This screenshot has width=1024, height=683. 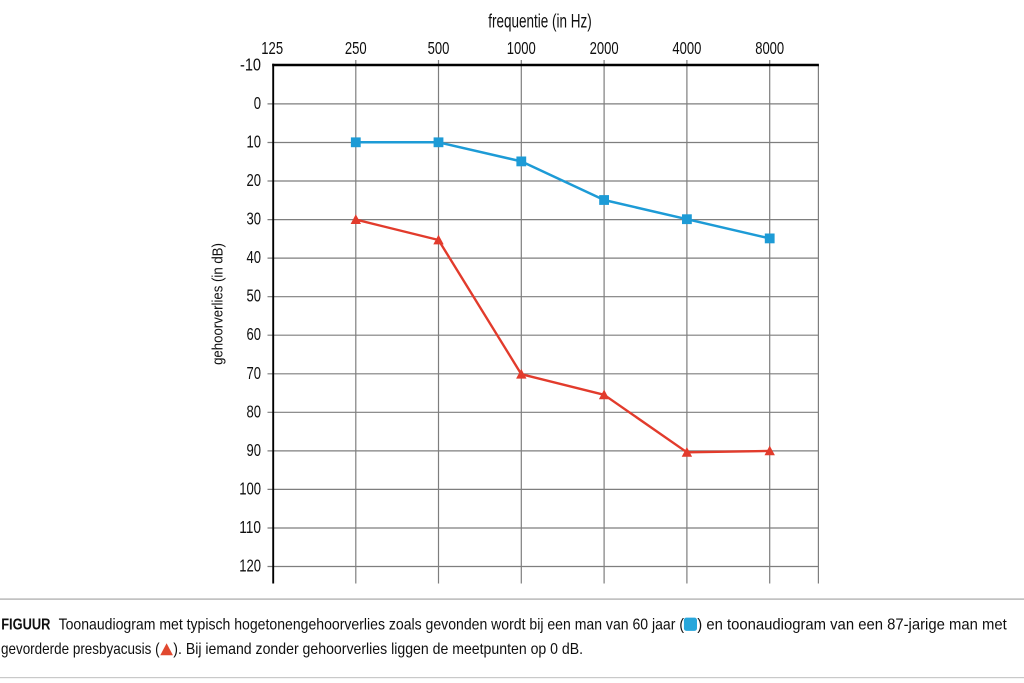 I want to click on svg-text: 120, so click(x=250, y=566).